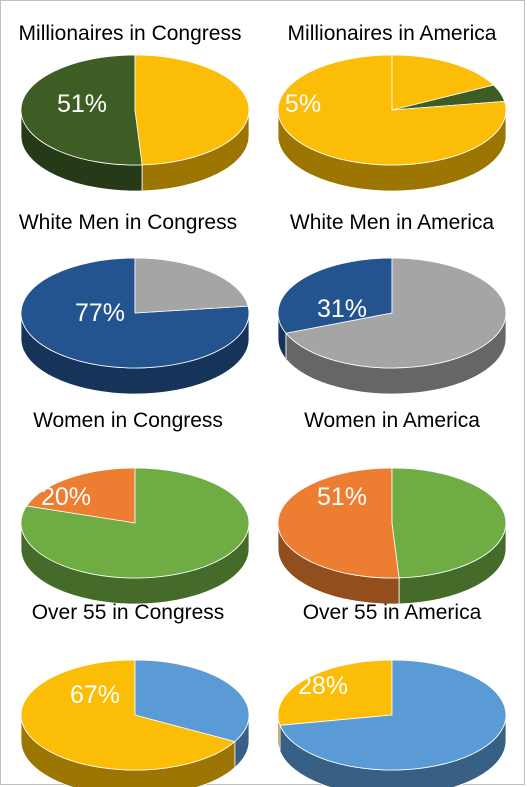 This screenshot has width=527, height=787. What do you see at coordinates (392, 612) in the screenshot?
I see `chart-title: Over 55 in America` at bounding box center [392, 612].